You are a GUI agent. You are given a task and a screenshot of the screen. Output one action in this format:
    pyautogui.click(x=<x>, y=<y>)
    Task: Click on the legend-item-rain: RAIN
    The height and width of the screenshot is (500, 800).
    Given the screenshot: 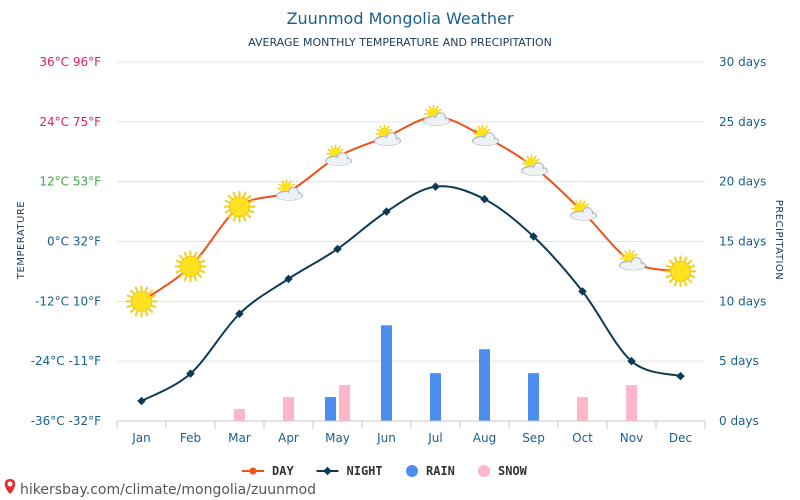 What is the action you would take?
    pyautogui.click(x=430, y=471)
    